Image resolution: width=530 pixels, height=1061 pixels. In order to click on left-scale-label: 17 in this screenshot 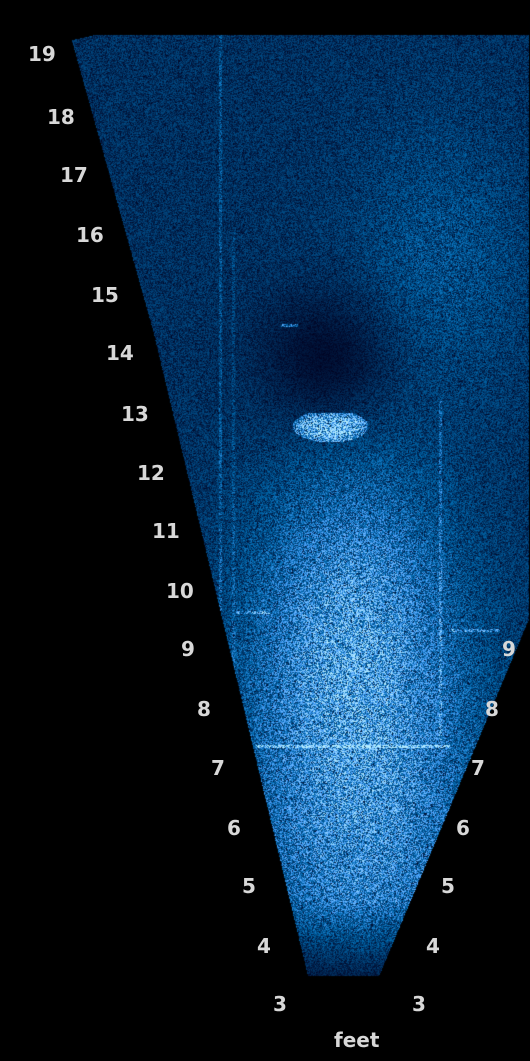, I will do `click(74, 175)`.